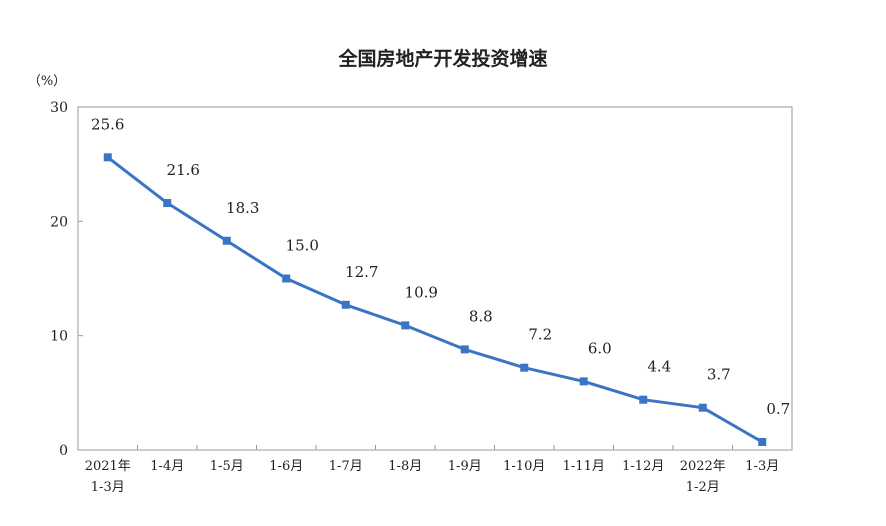  I want to click on data-label: 3.7, so click(719, 375).